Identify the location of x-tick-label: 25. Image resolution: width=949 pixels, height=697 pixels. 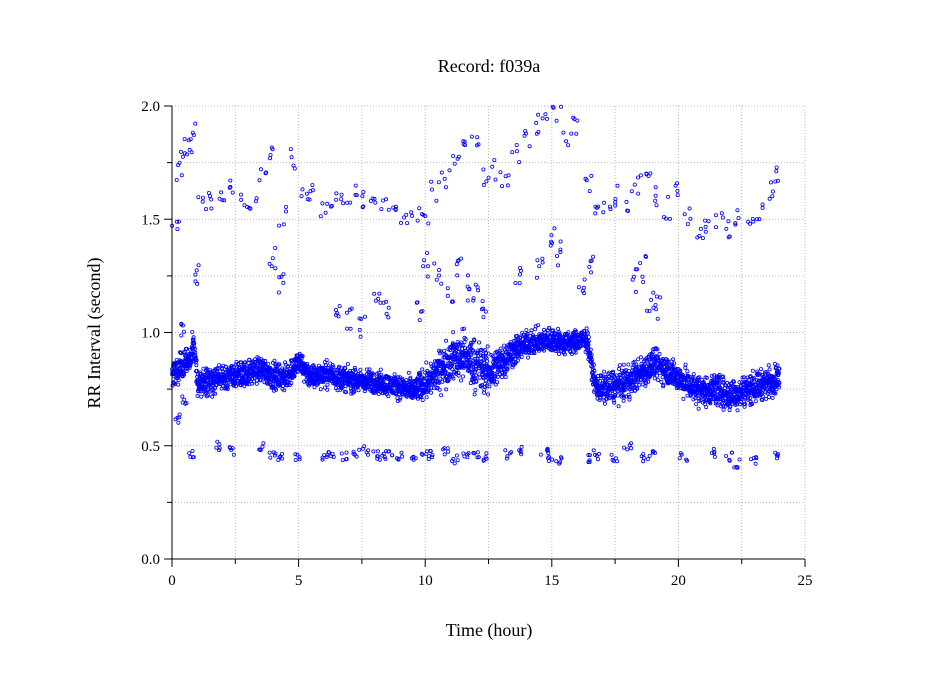
(805, 581).